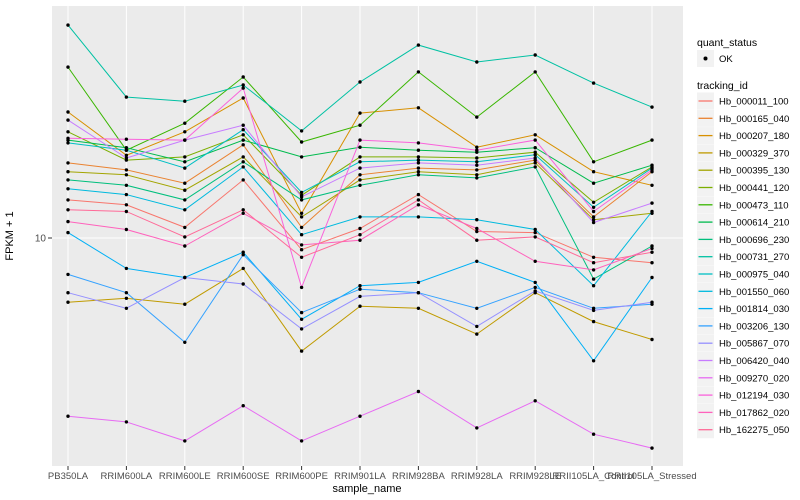  I want to click on legend-label: Hb_000731_270, so click(754, 257).